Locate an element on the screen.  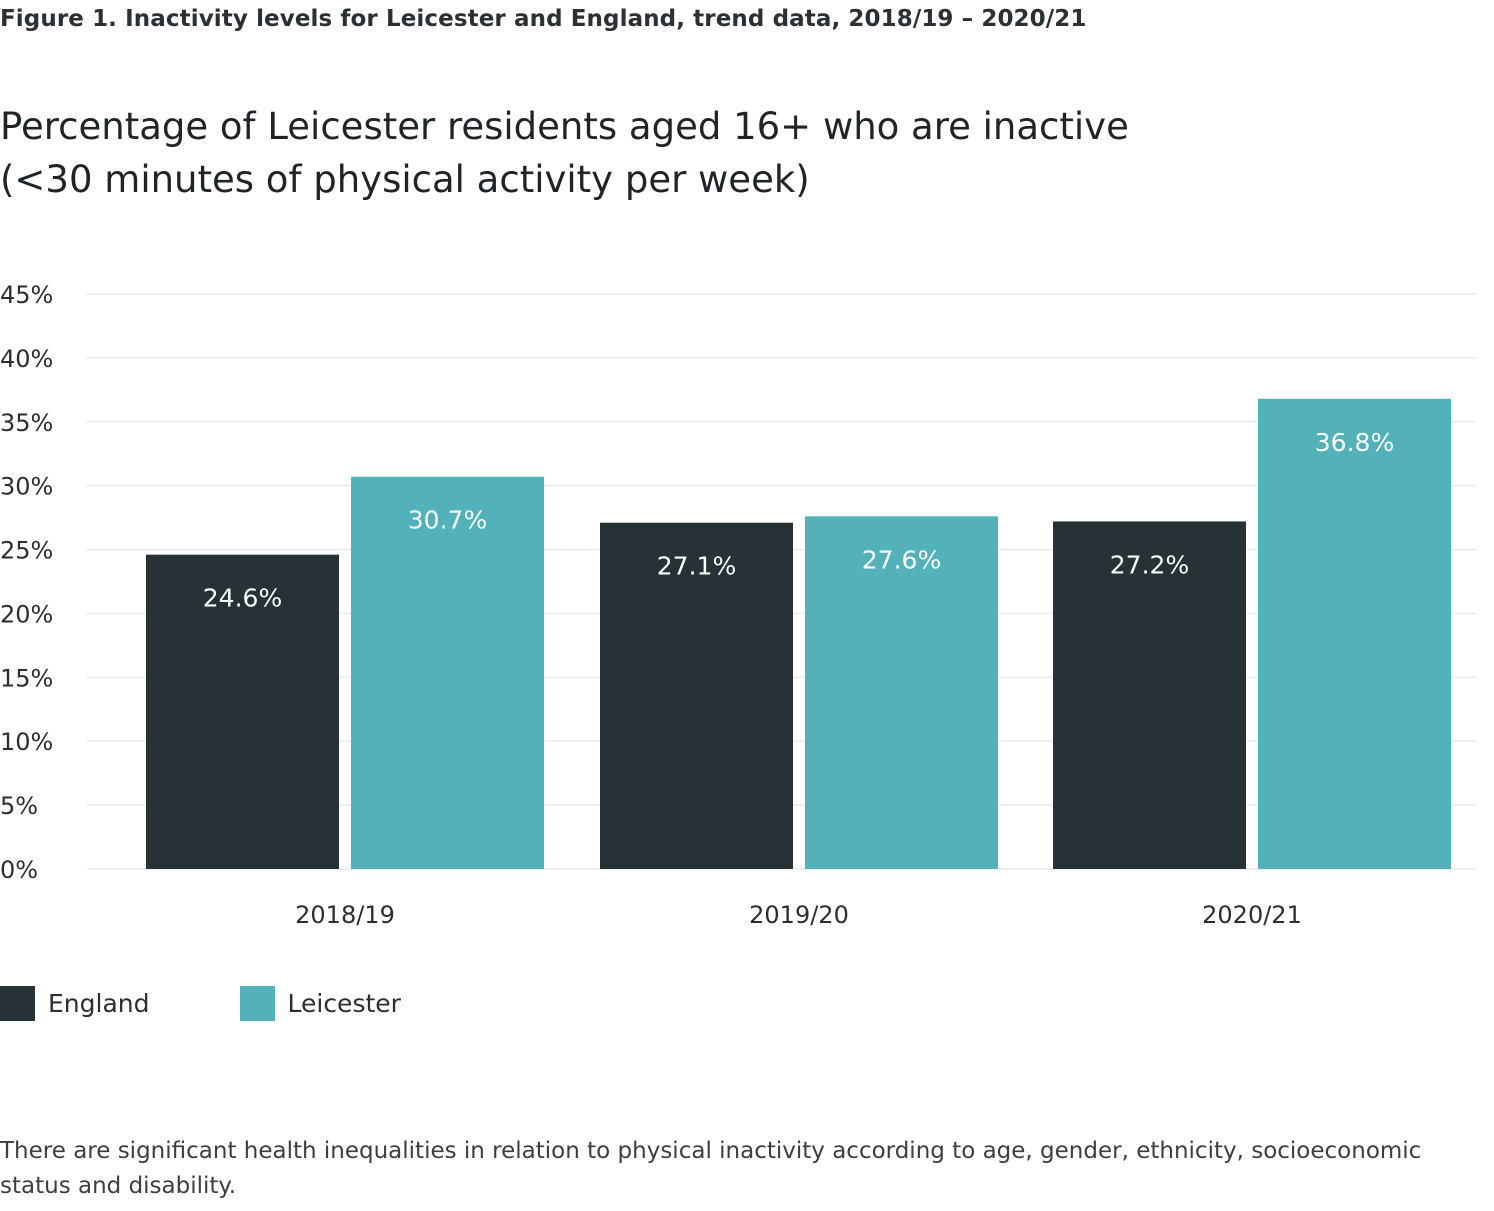
x-axis-tick-labels: 2018/19 2019/20 2020/21 is located at coordinates (798, 915).